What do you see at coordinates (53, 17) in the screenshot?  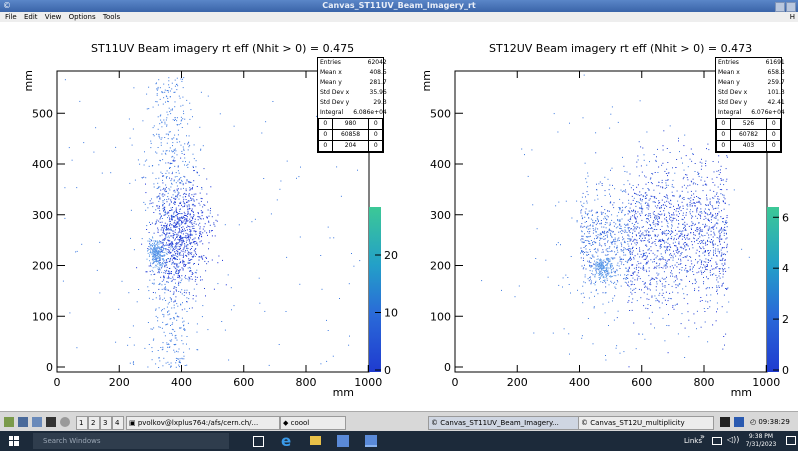 I see `menu-view: View` at bounding box center [53, 17].